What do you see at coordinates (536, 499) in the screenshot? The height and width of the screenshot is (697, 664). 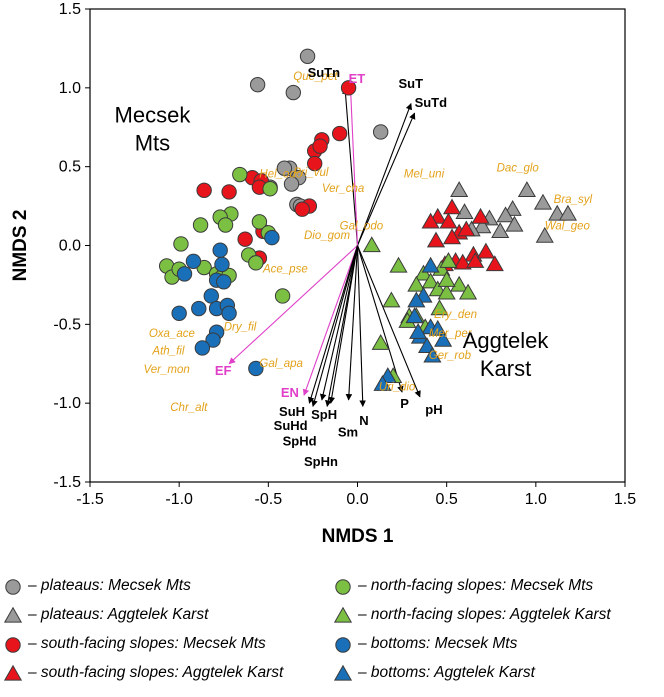 I see `x-tick-label: 1.0` at bounding box center [536, 499].